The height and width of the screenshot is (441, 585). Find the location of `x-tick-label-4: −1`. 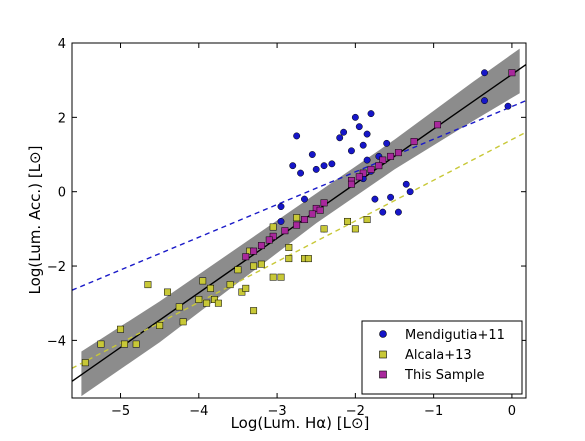

x-tick-label-4: −1 is located at coordinates (433, 411).